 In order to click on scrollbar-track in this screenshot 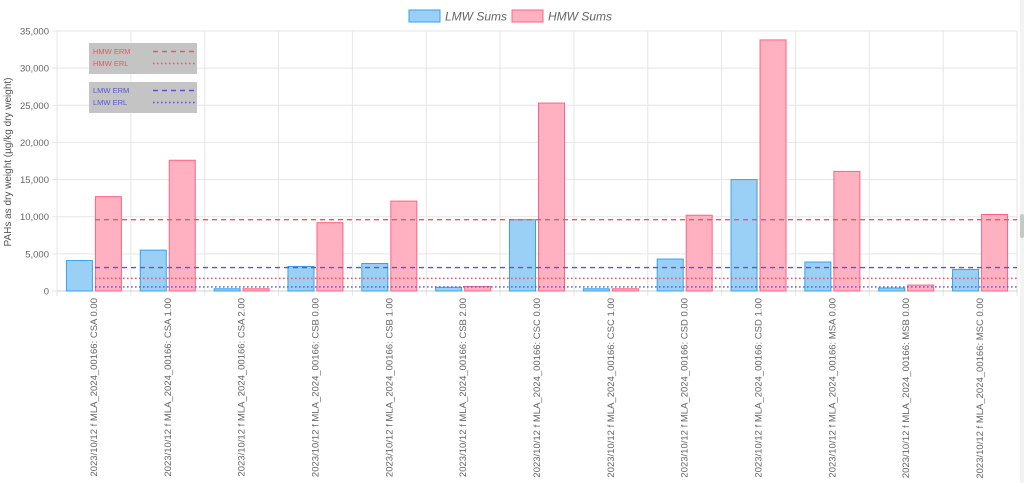, I will do `click(1022, 241)`.